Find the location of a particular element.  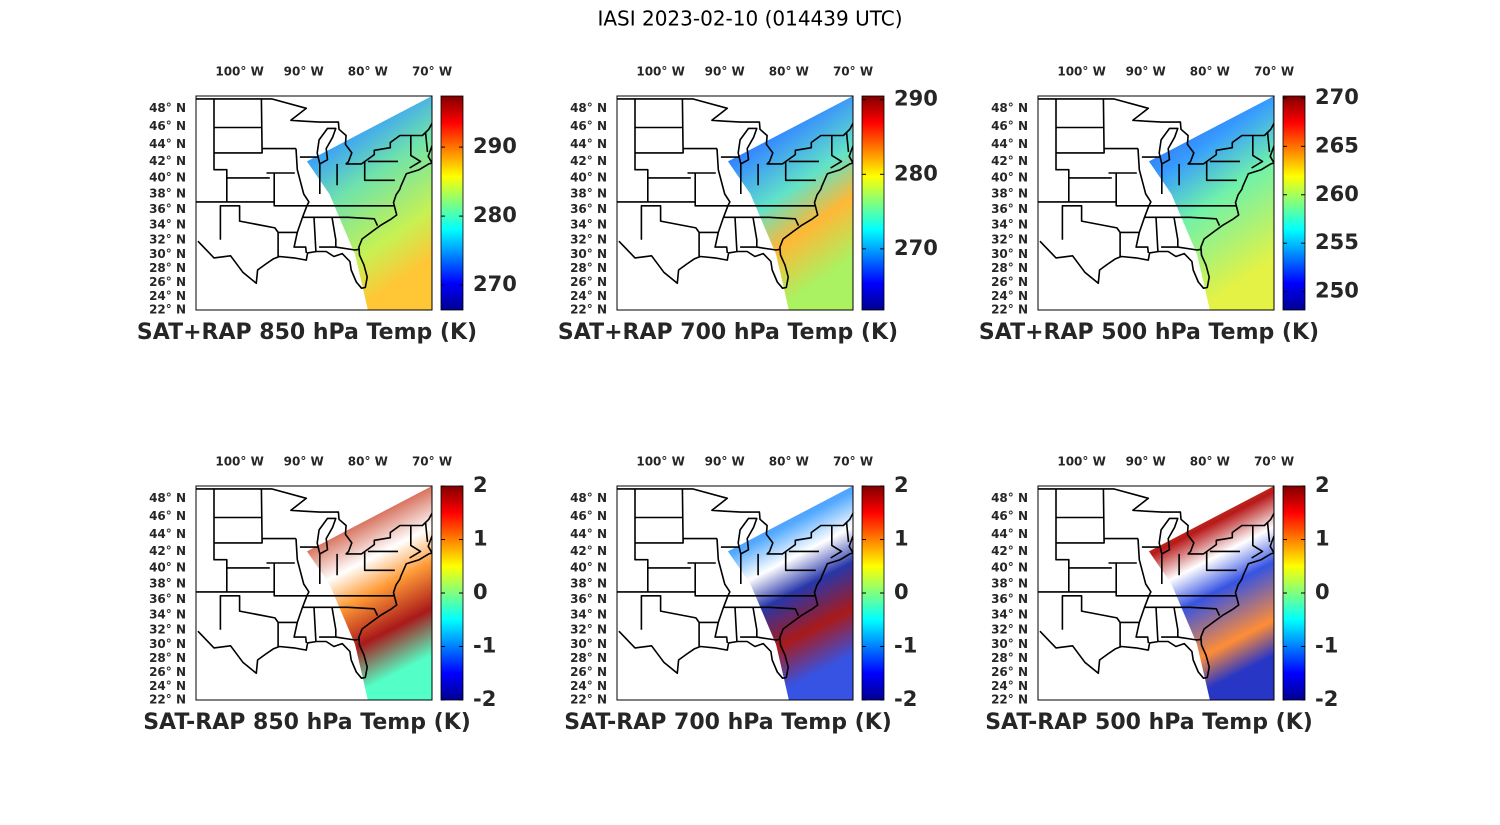

colorbar-label: 0 is located at coordinates (1322, 592).